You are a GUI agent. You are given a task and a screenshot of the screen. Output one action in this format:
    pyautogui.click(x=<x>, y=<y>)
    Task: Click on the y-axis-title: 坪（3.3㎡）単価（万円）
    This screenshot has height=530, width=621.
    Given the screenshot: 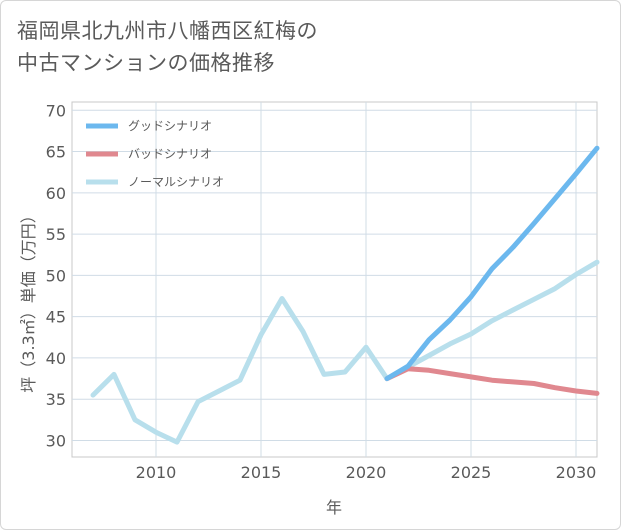 What is the action you would take?
    pyautogui.click(x=28, y=299)
    